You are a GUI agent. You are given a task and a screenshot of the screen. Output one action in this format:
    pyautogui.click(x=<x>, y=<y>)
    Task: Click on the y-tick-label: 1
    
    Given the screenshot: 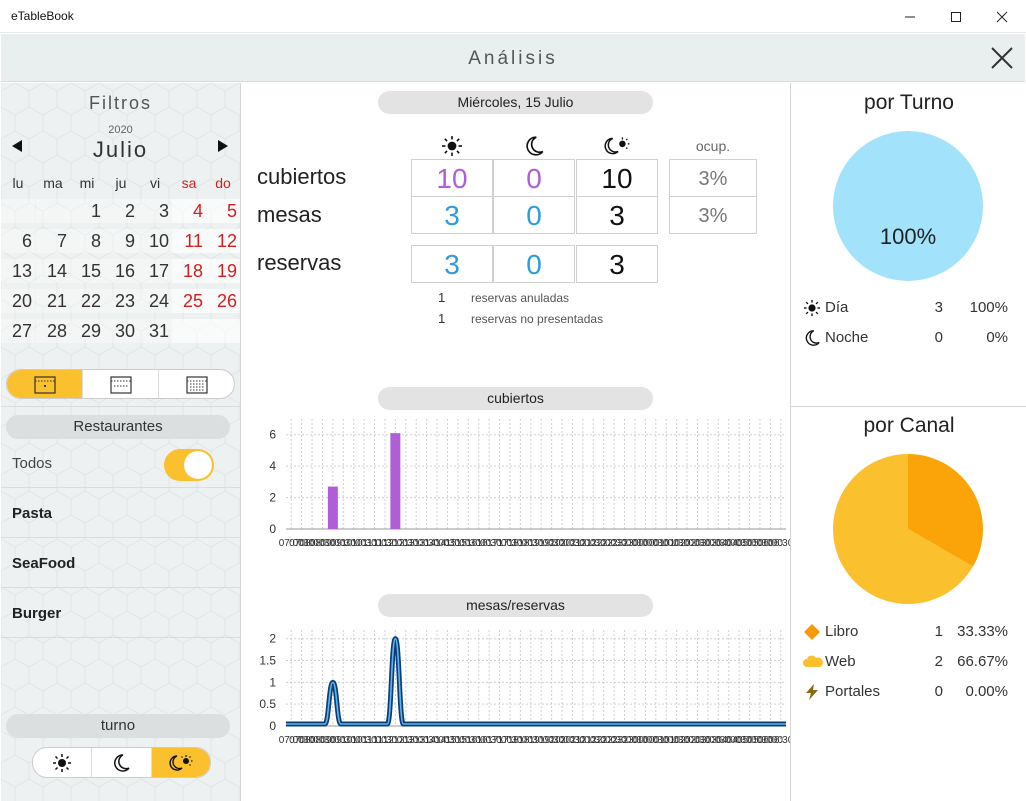 What is the action you would take?
    pyautogui.click(x=272, y=682)
    